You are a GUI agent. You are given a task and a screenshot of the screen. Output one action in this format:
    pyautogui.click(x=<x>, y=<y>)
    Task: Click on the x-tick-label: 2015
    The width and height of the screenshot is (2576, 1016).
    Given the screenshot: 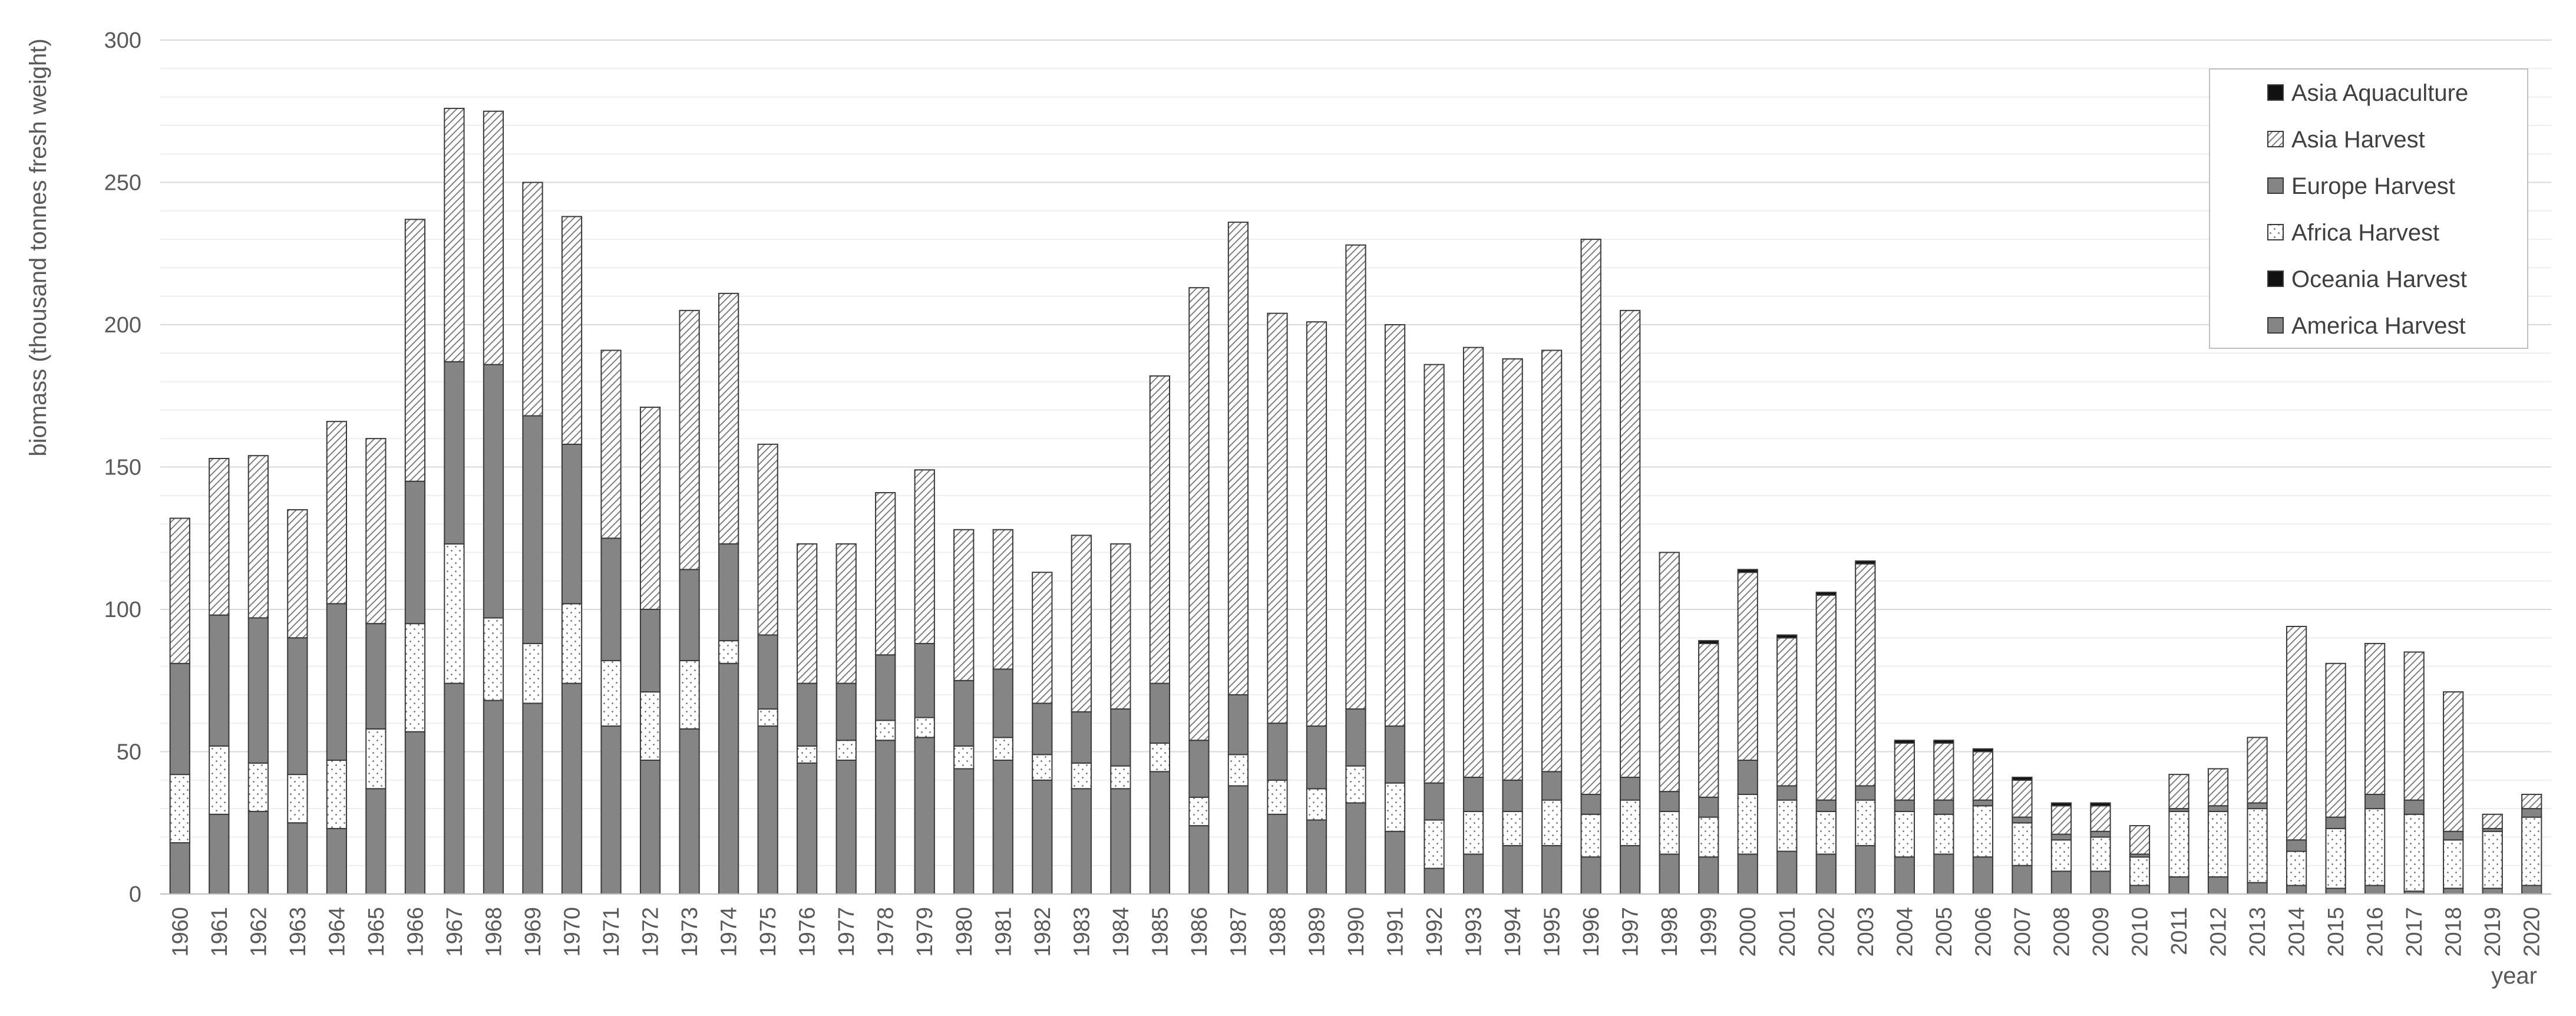 What is the action you would take?
    pyautogui.click(x=2336, y=932)
    